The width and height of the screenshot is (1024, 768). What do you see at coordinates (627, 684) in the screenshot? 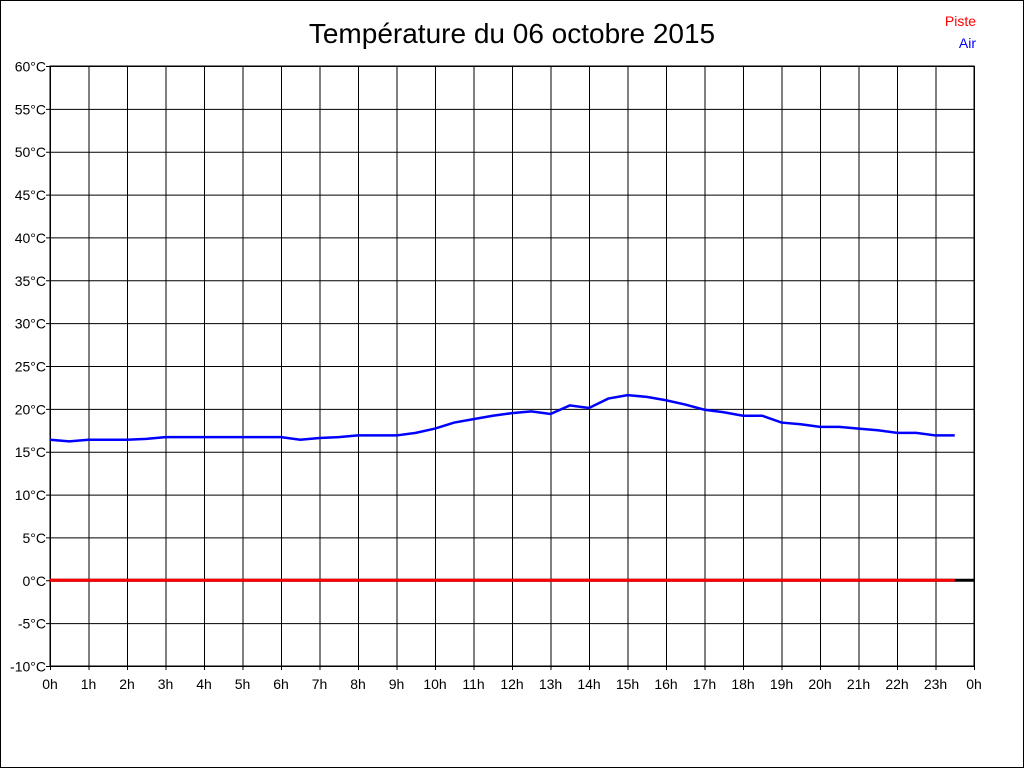
I see `x-tick-label: 15h` at bounding box center [627, 684].